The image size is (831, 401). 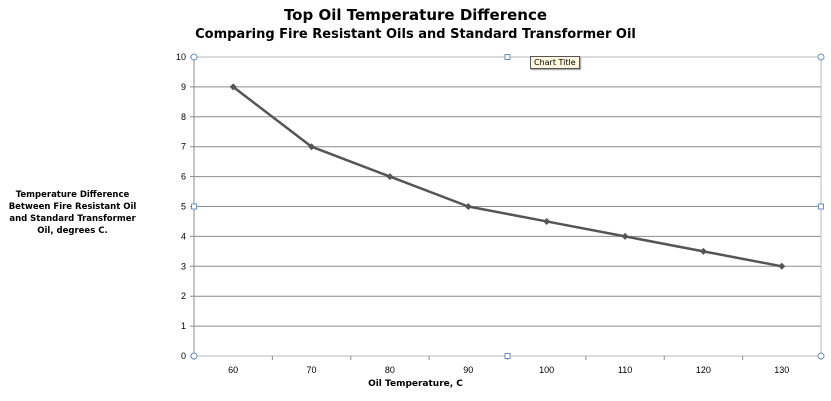 What do you see at coordinates (781, 370) in the screenshot?
I see `x-tick-label: 130` at bounding box center [781, 370].